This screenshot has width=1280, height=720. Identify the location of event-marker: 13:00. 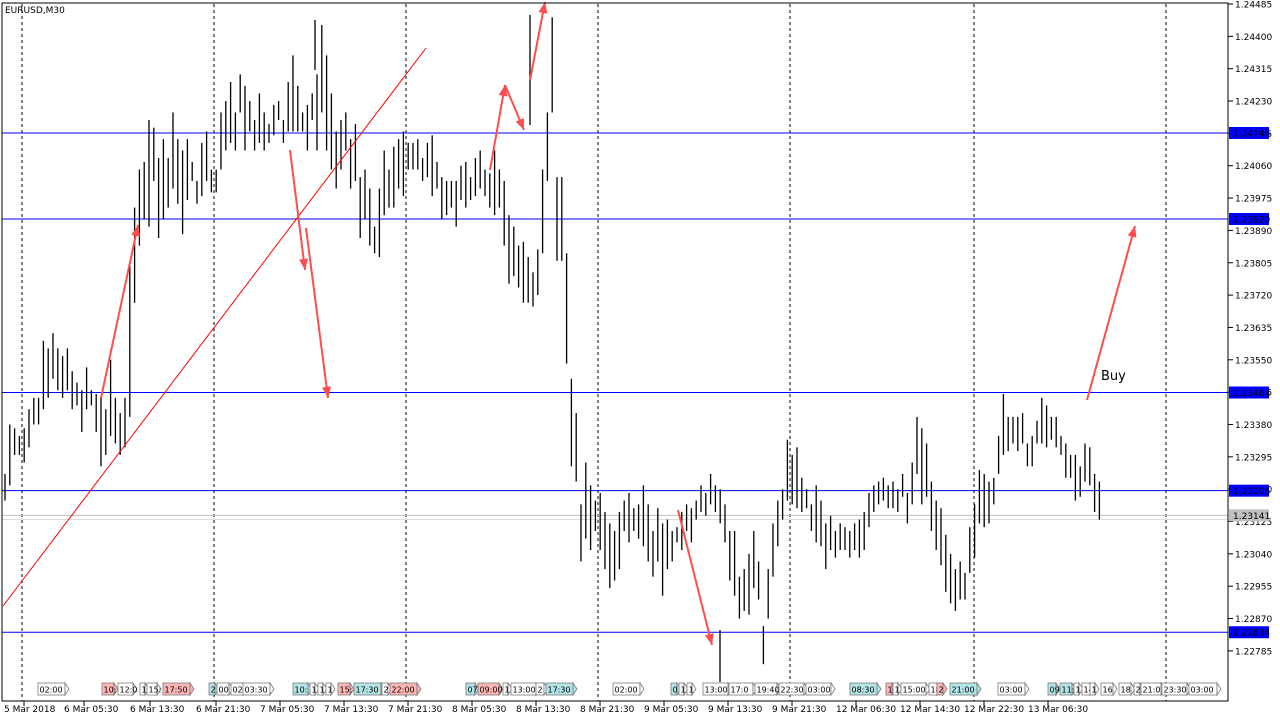
(717, 689).